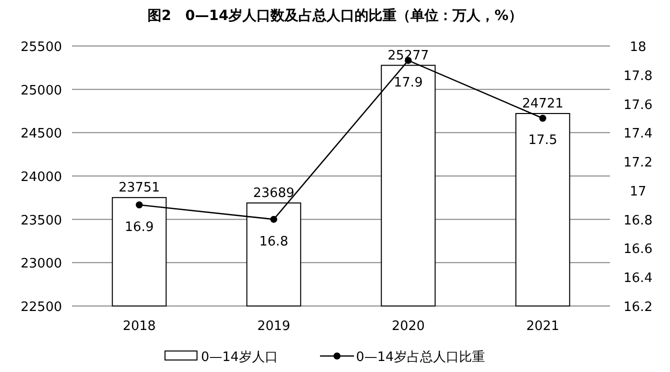  What do you see at coordinates (638, 47) in the screenshot?
I see `y2-tick-label: 18` at bounding box center [638, 47].